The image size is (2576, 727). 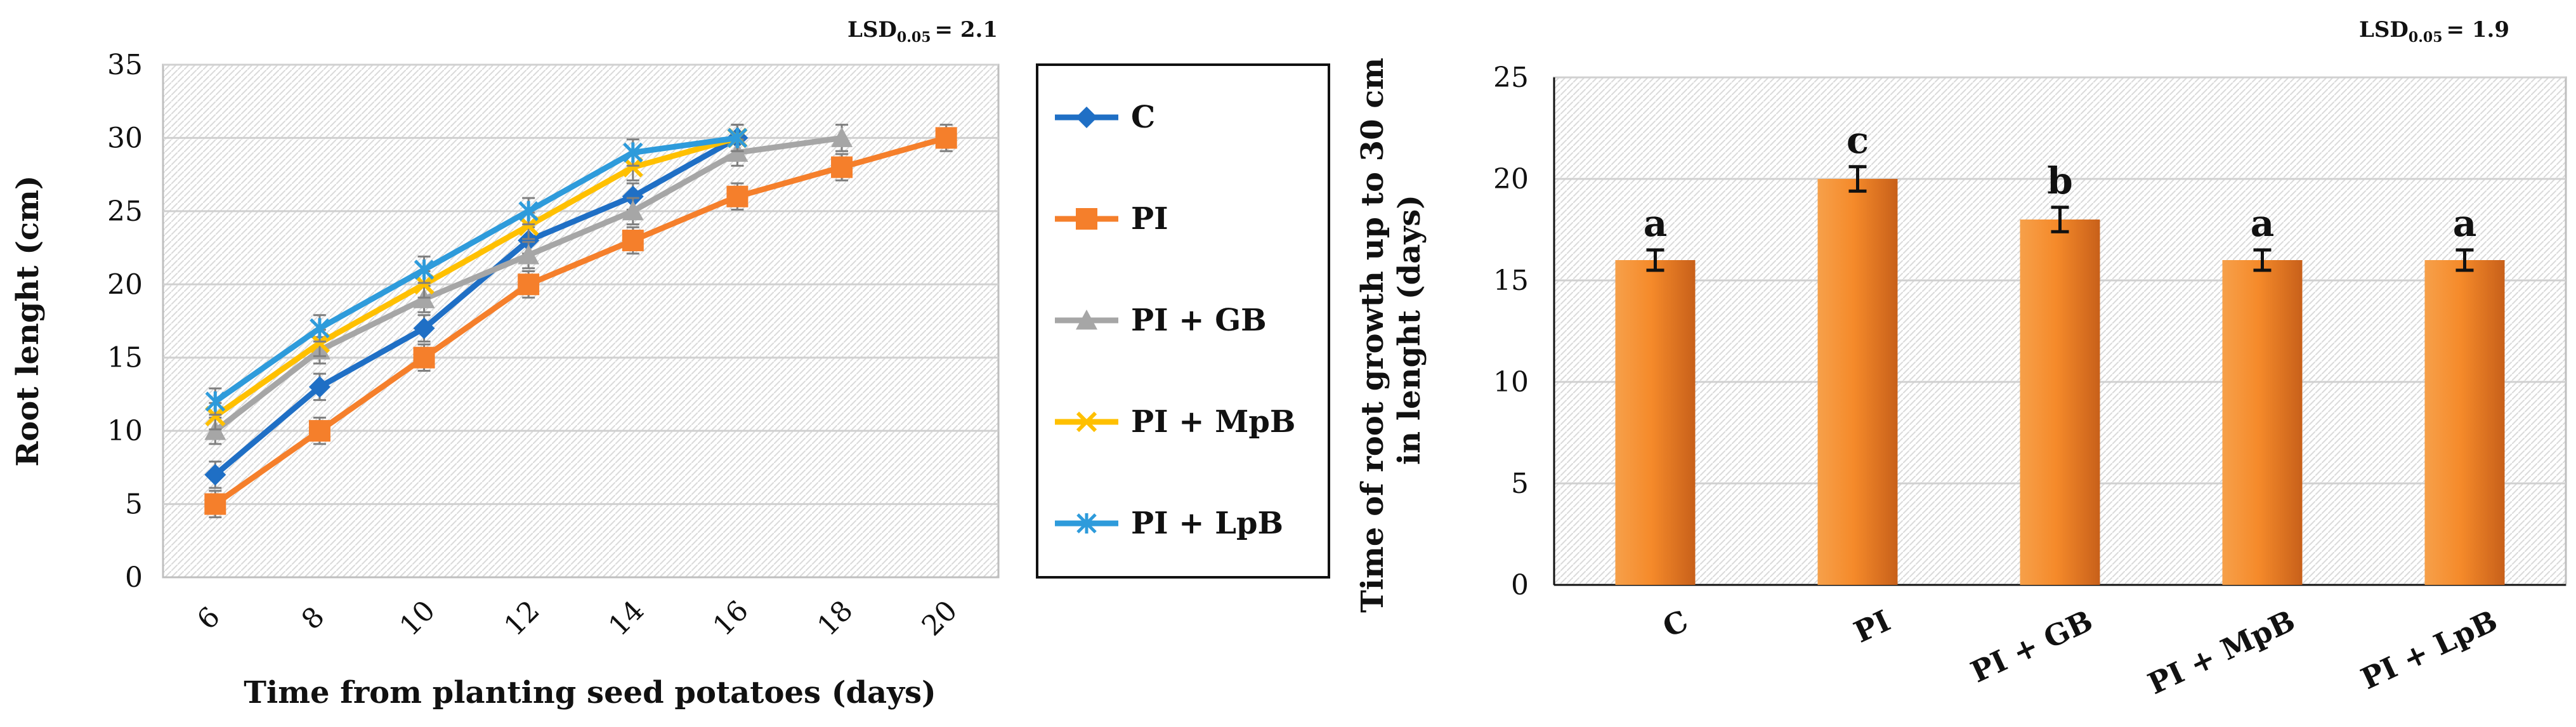 I want to click on y-tick-label: 10, so click(x=125, y=431).